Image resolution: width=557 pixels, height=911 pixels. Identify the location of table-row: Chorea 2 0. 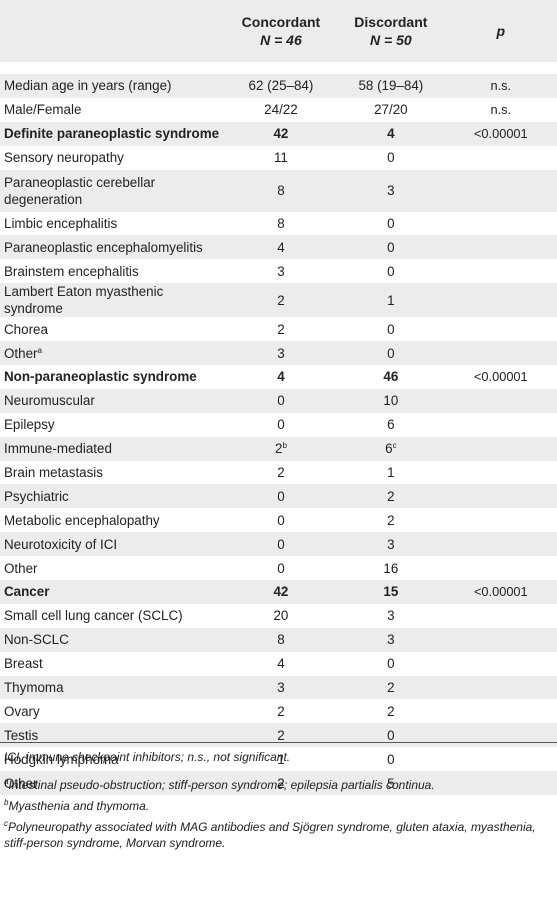
(278, 329).